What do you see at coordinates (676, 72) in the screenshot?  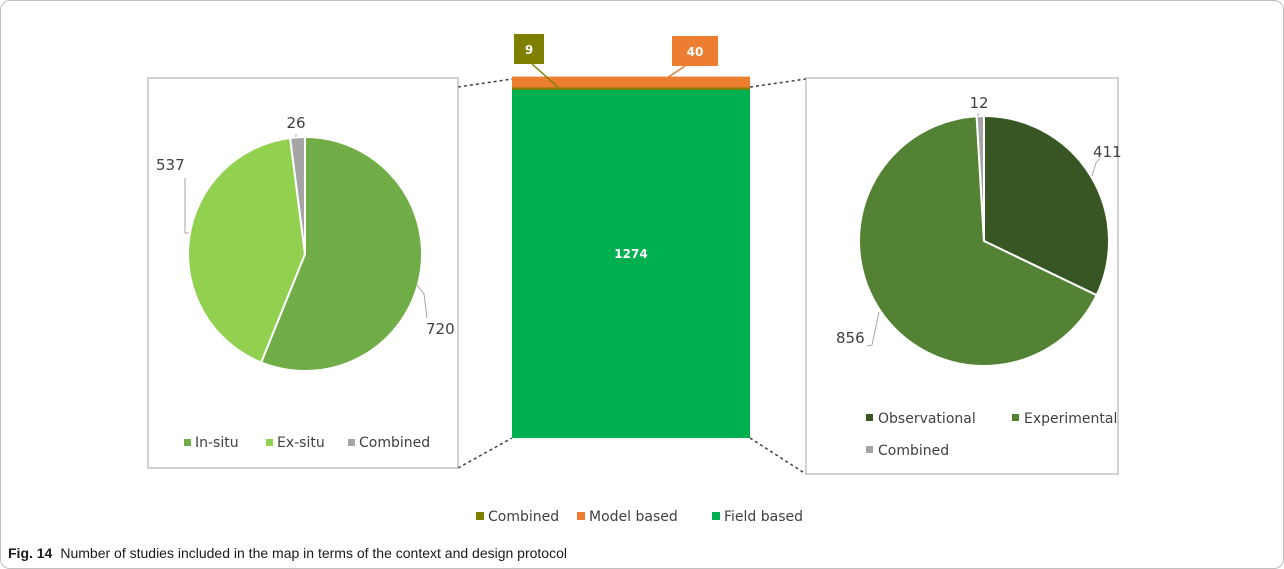 I see `bar-callout-leader-model` at bounding box center [676, 72].